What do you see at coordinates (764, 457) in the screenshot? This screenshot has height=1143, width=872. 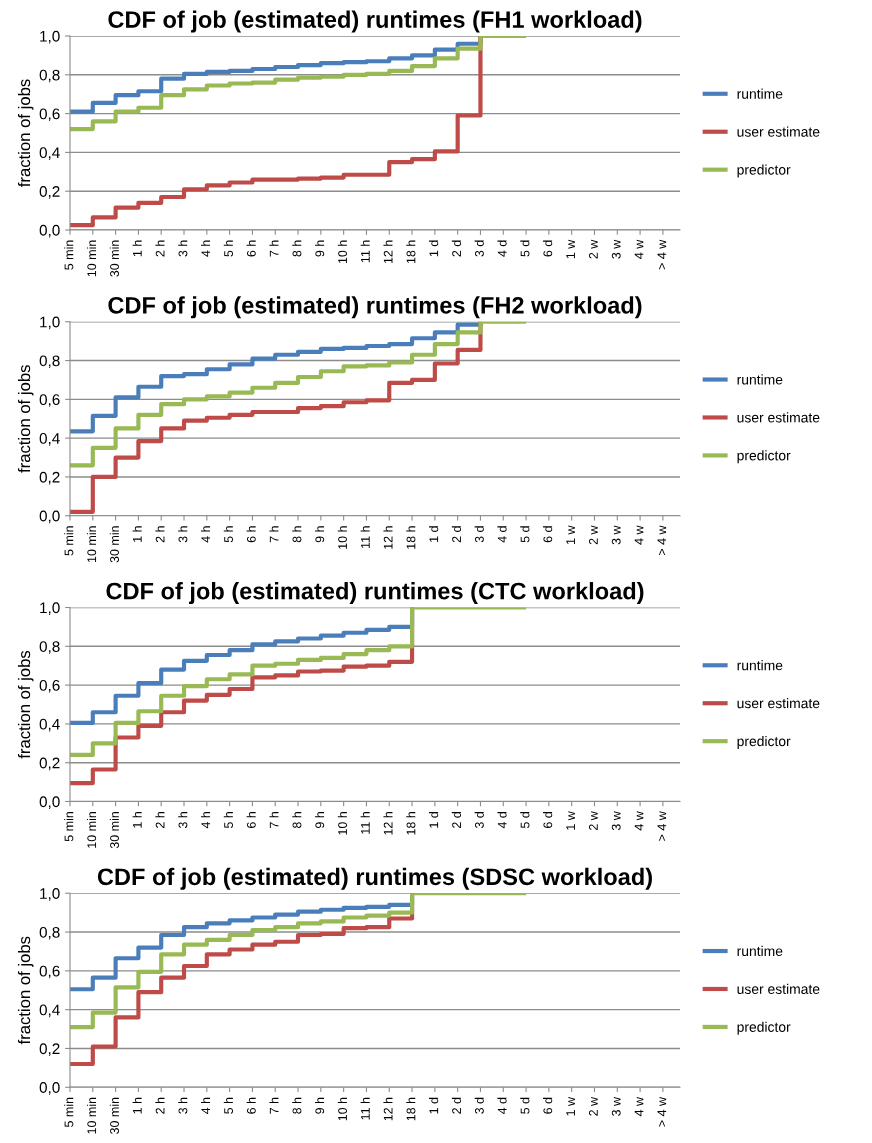 I see `legend-label: predictor` at bounding box center [764, 457].